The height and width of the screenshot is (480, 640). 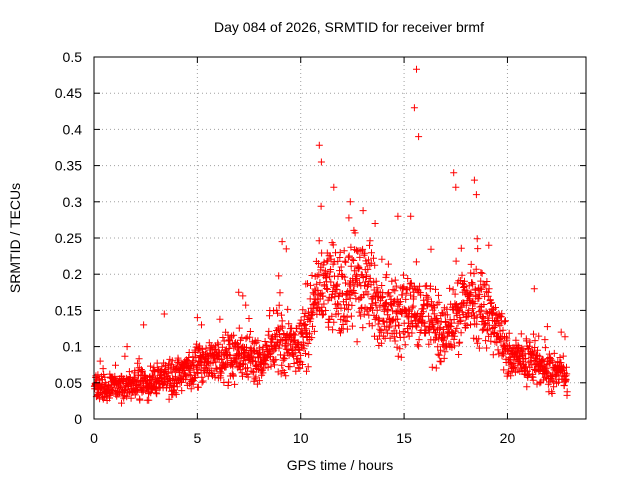 What do you see at coordinates (68, 310) in the screenshot?
I see `y-tick-label: 0.15` at bounding box center [68, 310].